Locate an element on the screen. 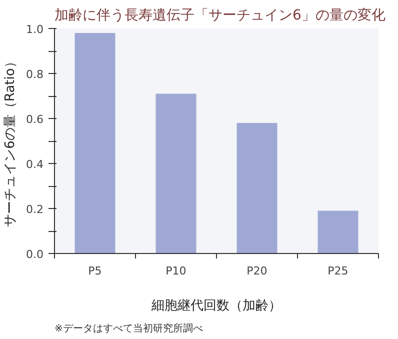  text: ※データはすべて当初研究所調べ is located at coordinates (128, 328).